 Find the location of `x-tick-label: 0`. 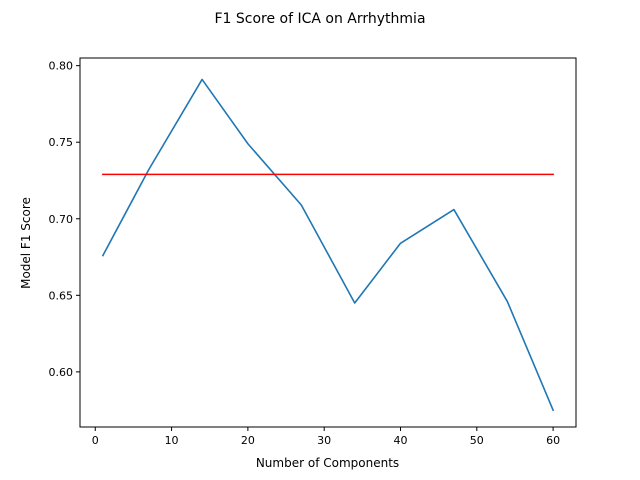

x-tick-label: 0 is located at coordinates (95, 440).